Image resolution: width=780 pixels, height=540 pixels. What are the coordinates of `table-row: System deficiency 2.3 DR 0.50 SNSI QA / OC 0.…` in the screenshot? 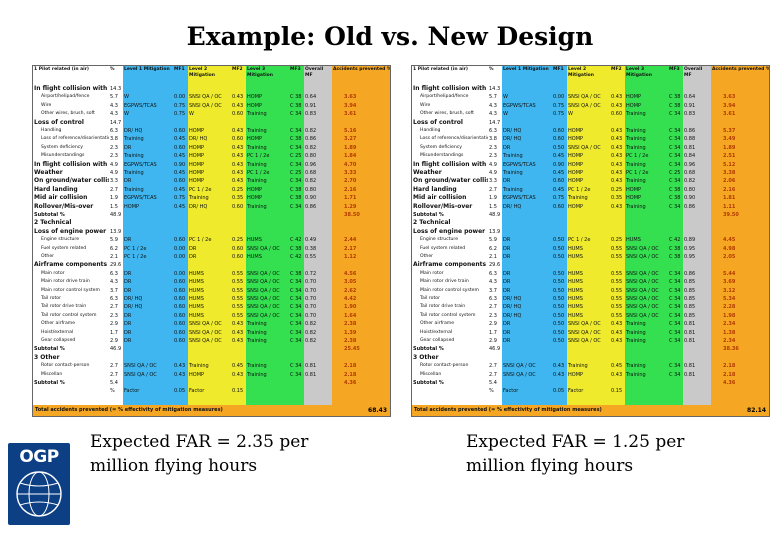 It's located at (590, 148).